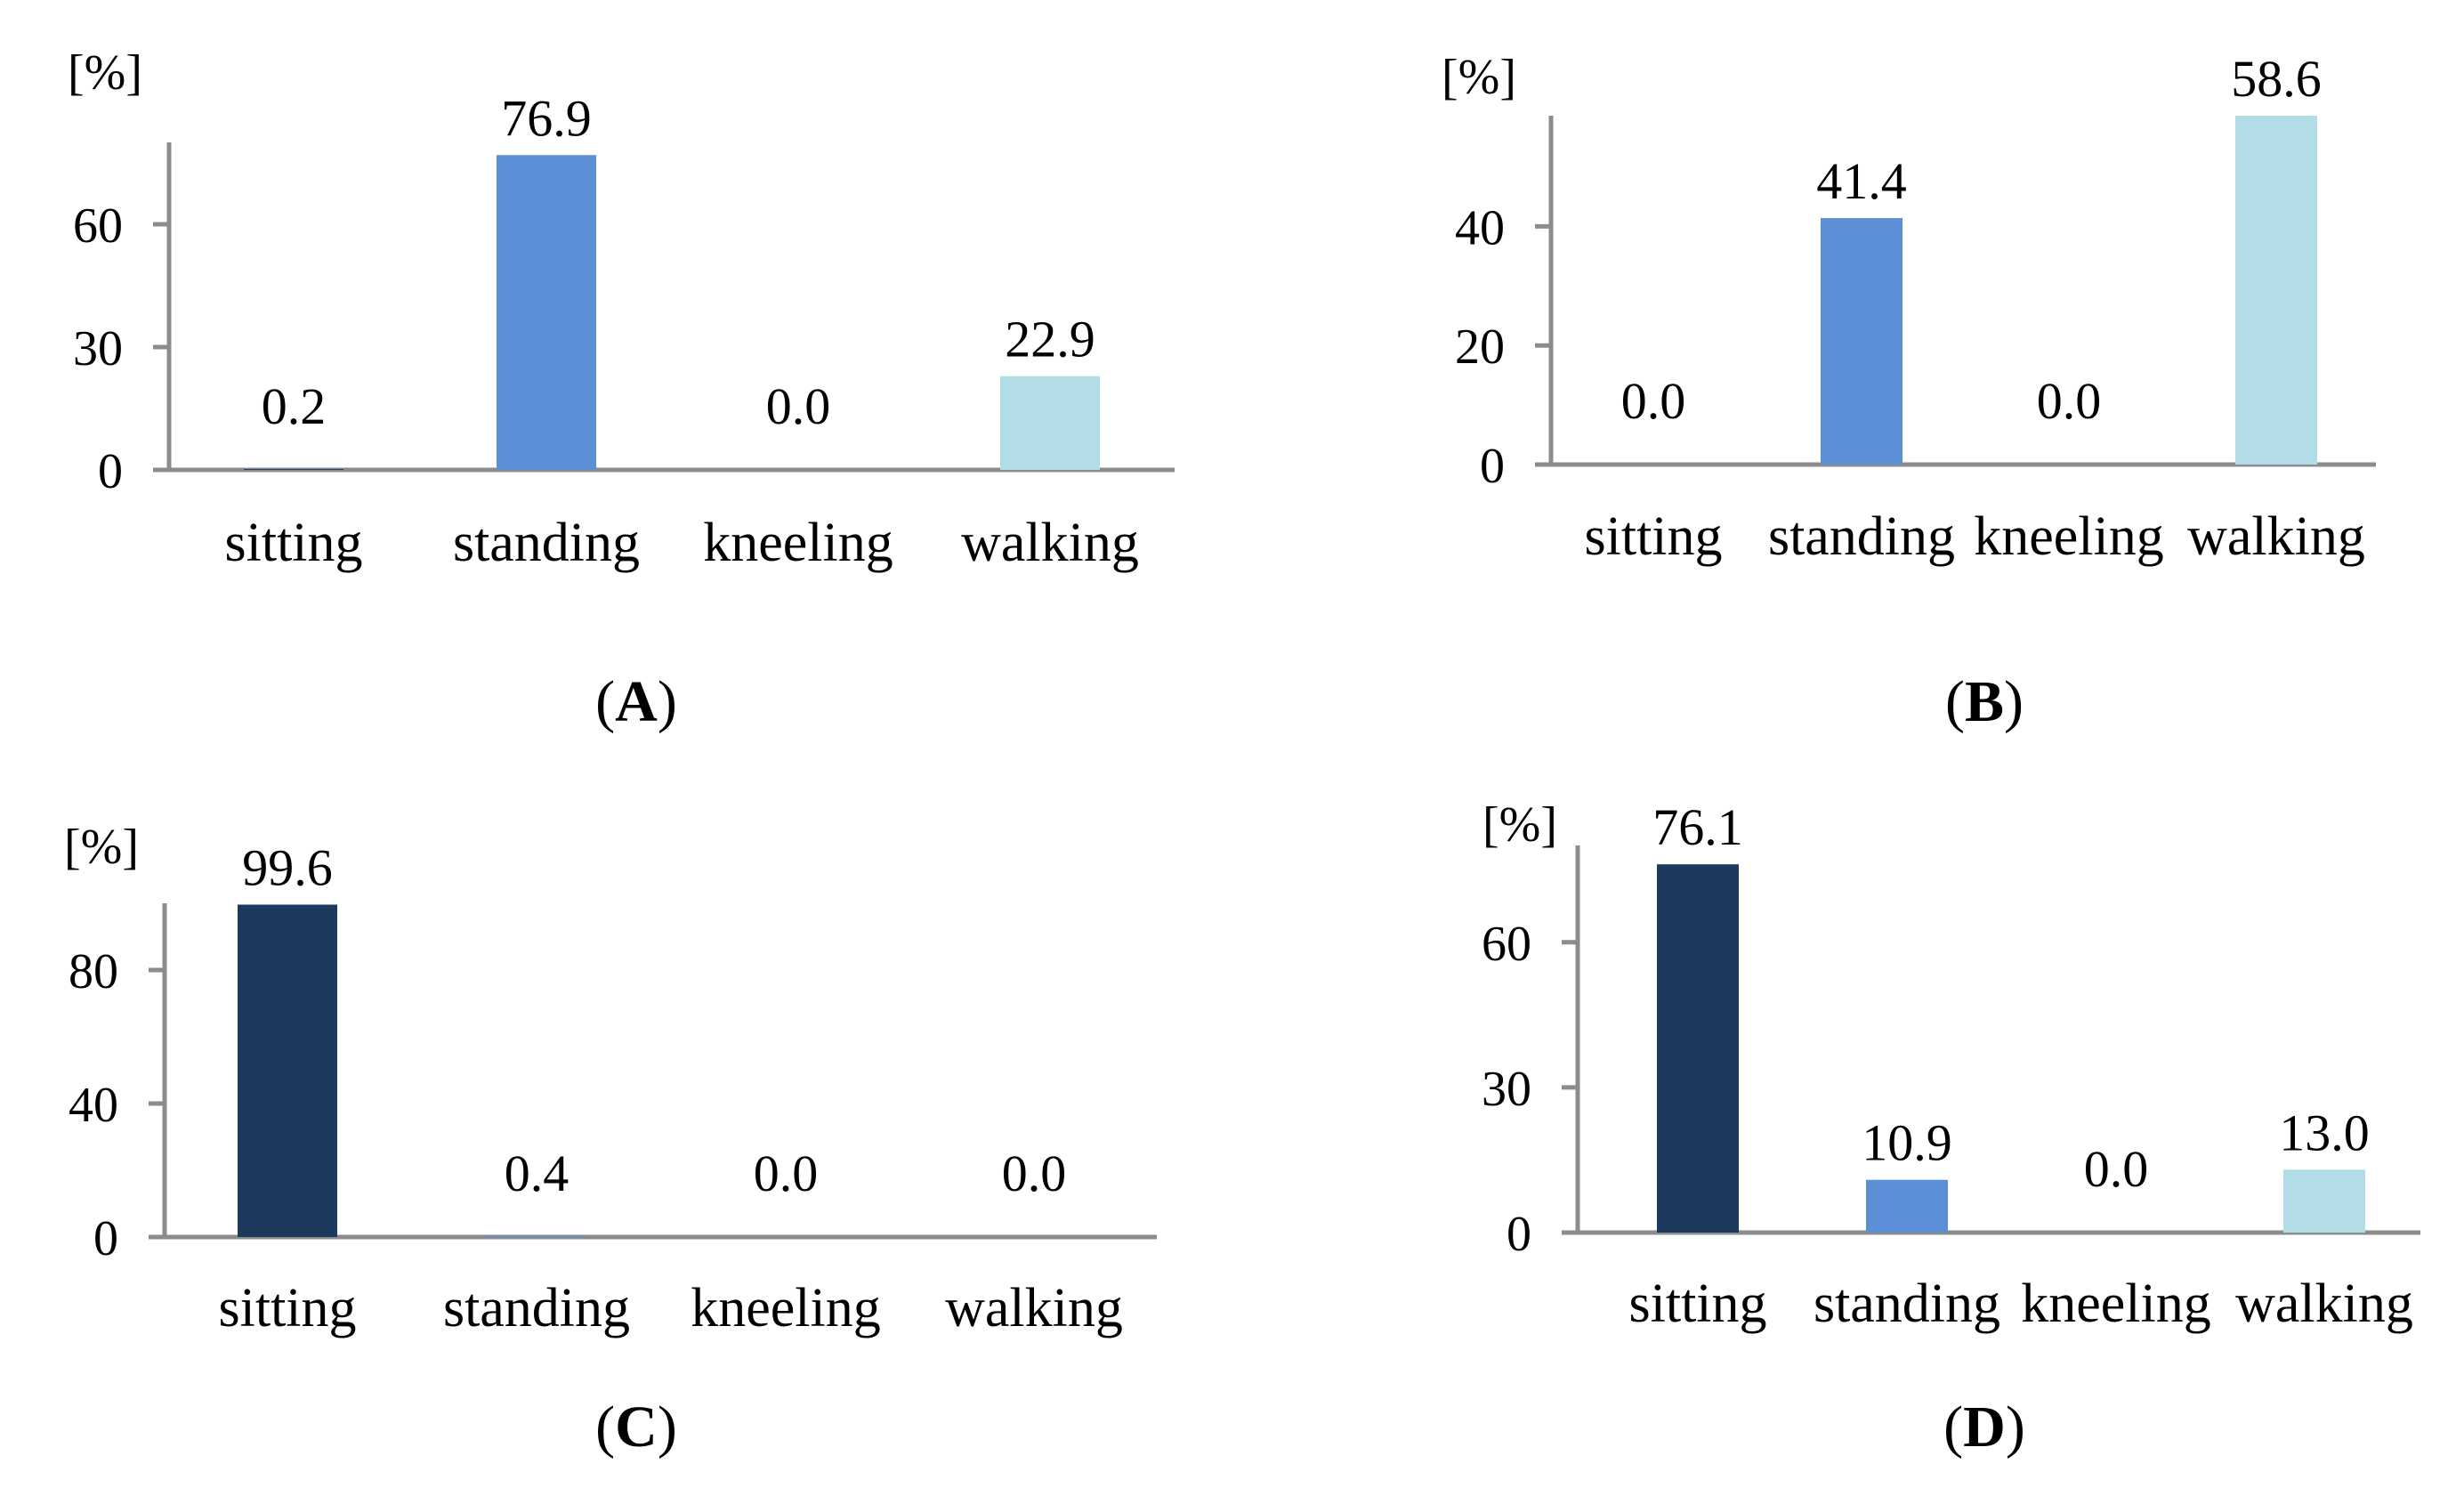 The image size is (2464, 1504). What do you see at coordinates (537, 1173) in the screenshot?
I see `value-label-standing: 0.4` at bounding box center [537, 1173].